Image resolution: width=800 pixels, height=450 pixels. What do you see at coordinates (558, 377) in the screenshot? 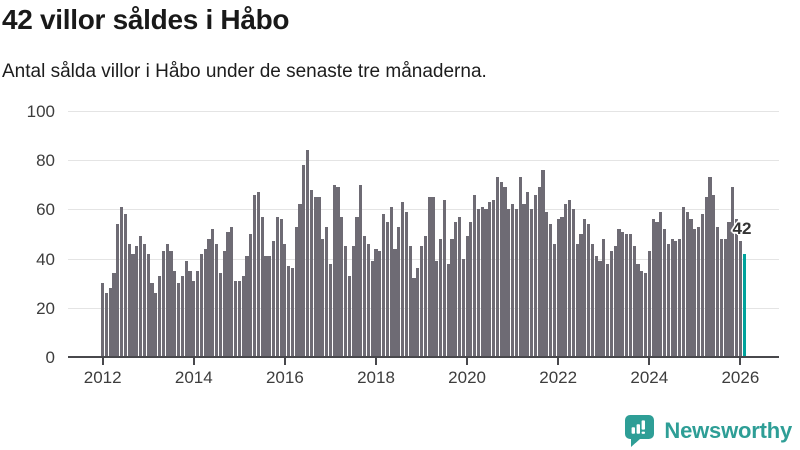
I see `x-axis-tick-label: 2022` at bounding box center [558, 377].